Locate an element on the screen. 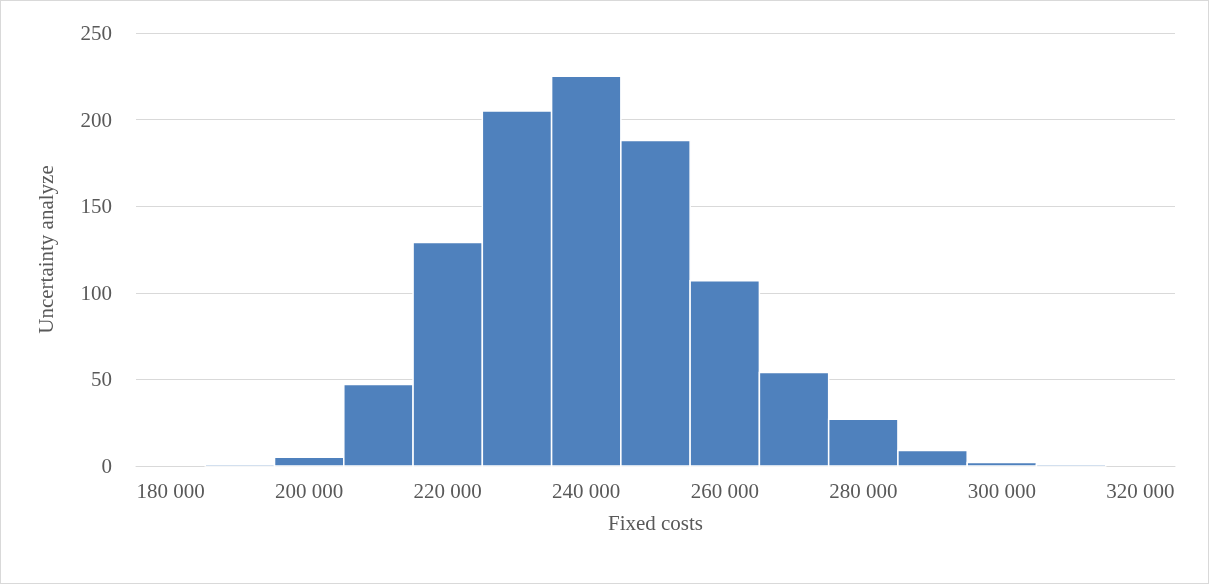 This screenshot has height=584, width=1209. x-tick-label: 180 000 is located at coordinates (170, 490).